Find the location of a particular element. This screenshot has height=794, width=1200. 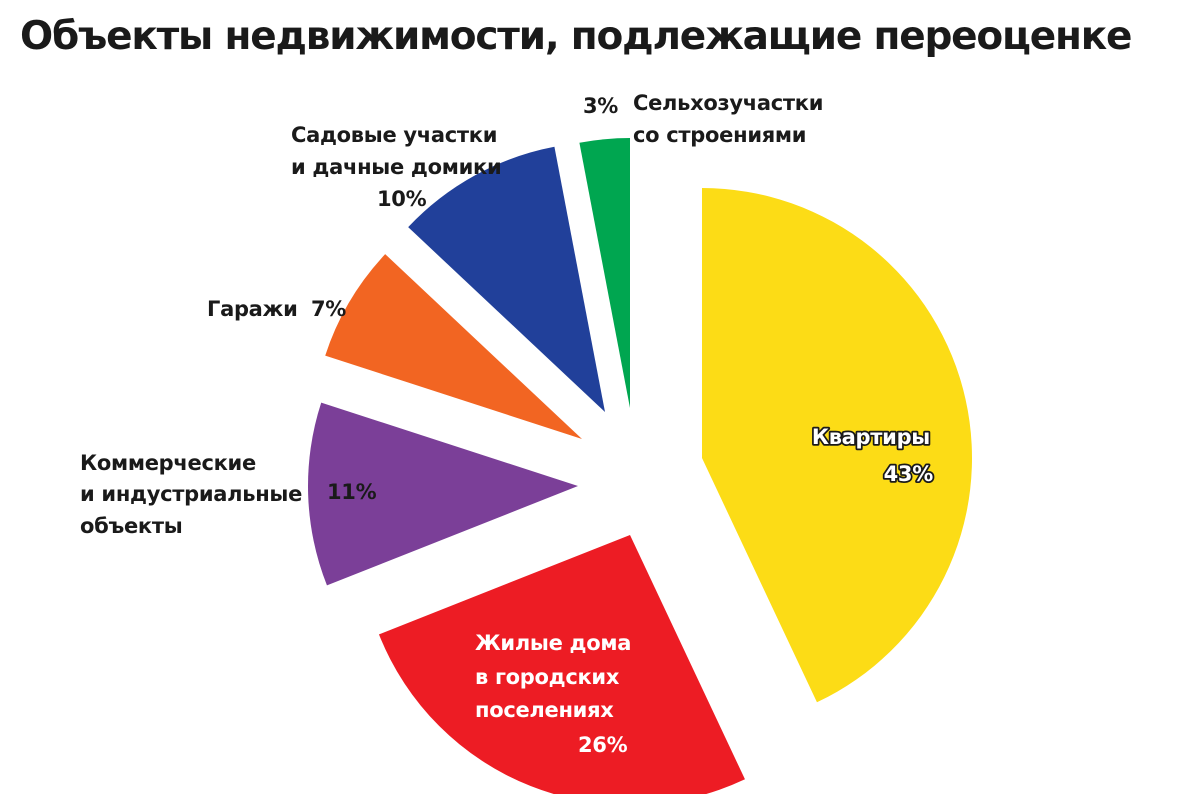

slice-label-zhilye-doma: Жилые дома в городских поселениях is located at coordinates (556, 676).